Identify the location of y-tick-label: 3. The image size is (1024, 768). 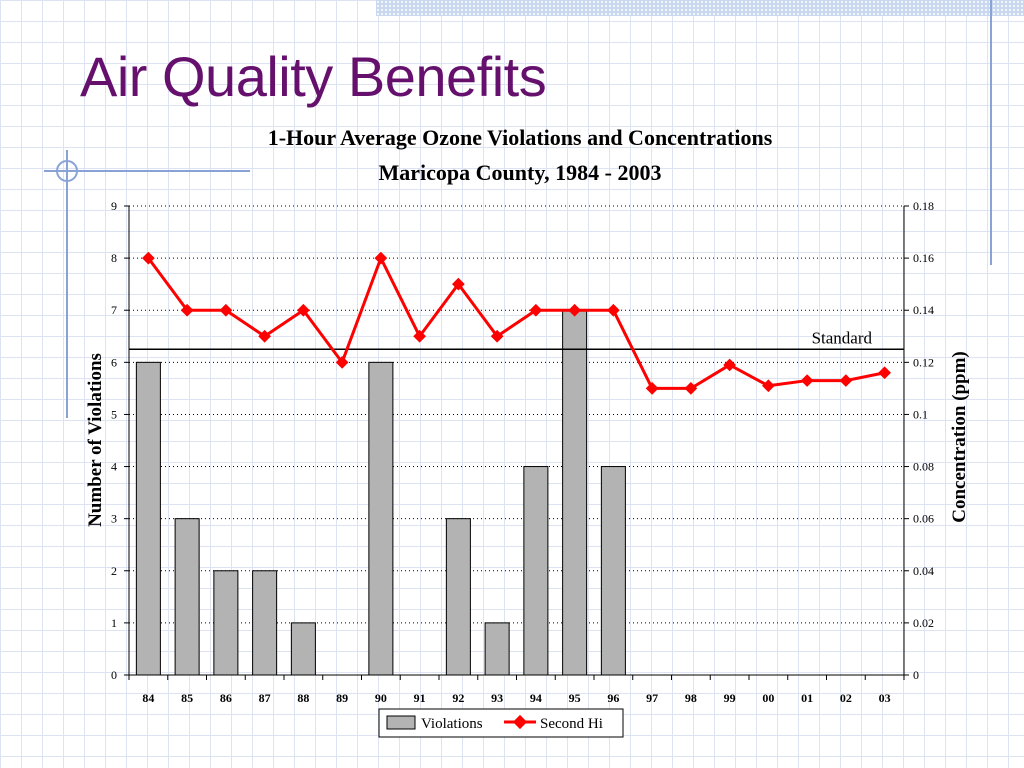
(114, 519).